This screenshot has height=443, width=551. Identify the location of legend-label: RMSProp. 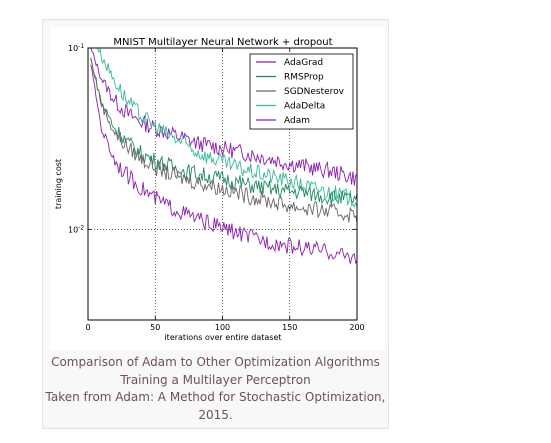
(304, 78).